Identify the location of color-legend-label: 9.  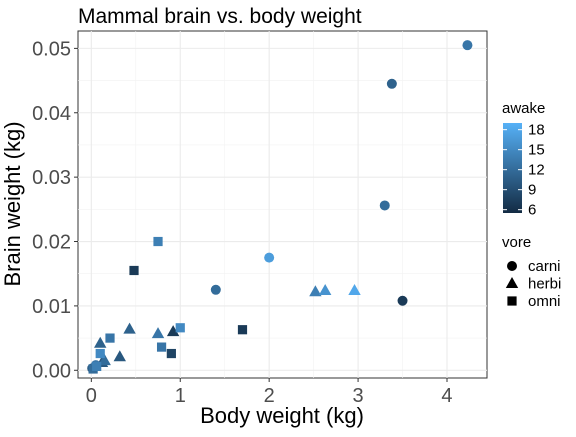
(532, 190).